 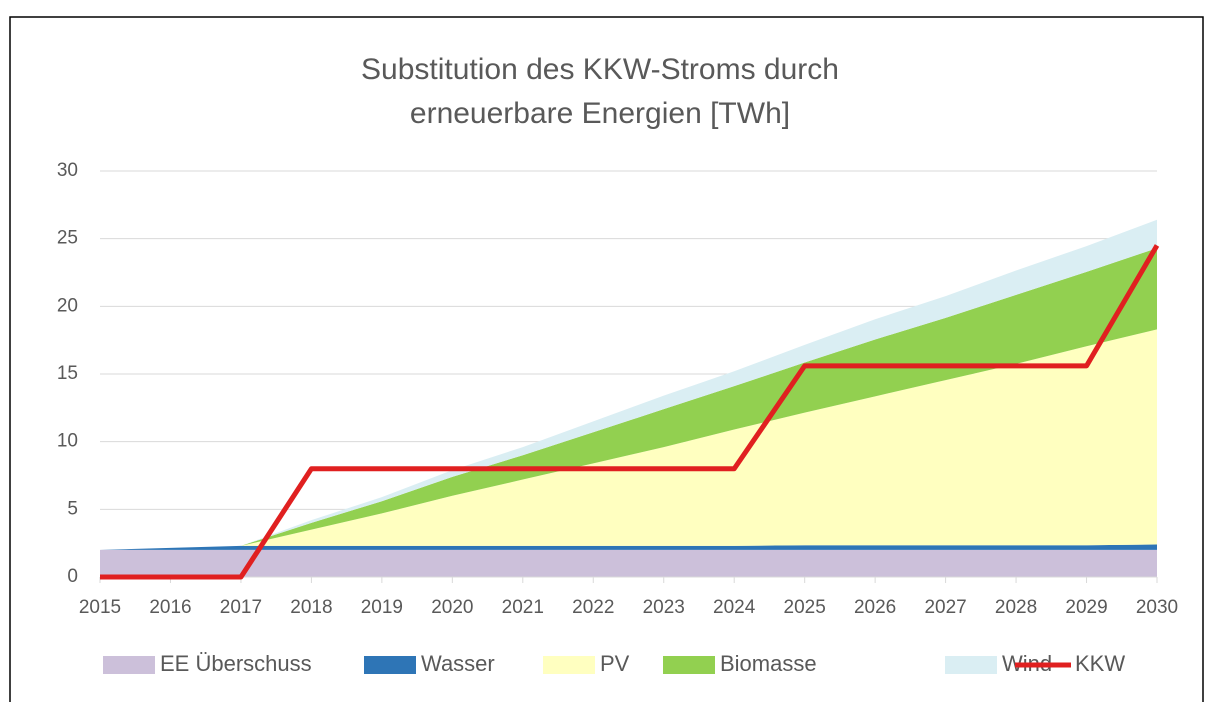 What do you see at coordinates (1157, 607) in the screenshot?
I see `x-tick-label: 2030` at bounding box center [1157, 607].